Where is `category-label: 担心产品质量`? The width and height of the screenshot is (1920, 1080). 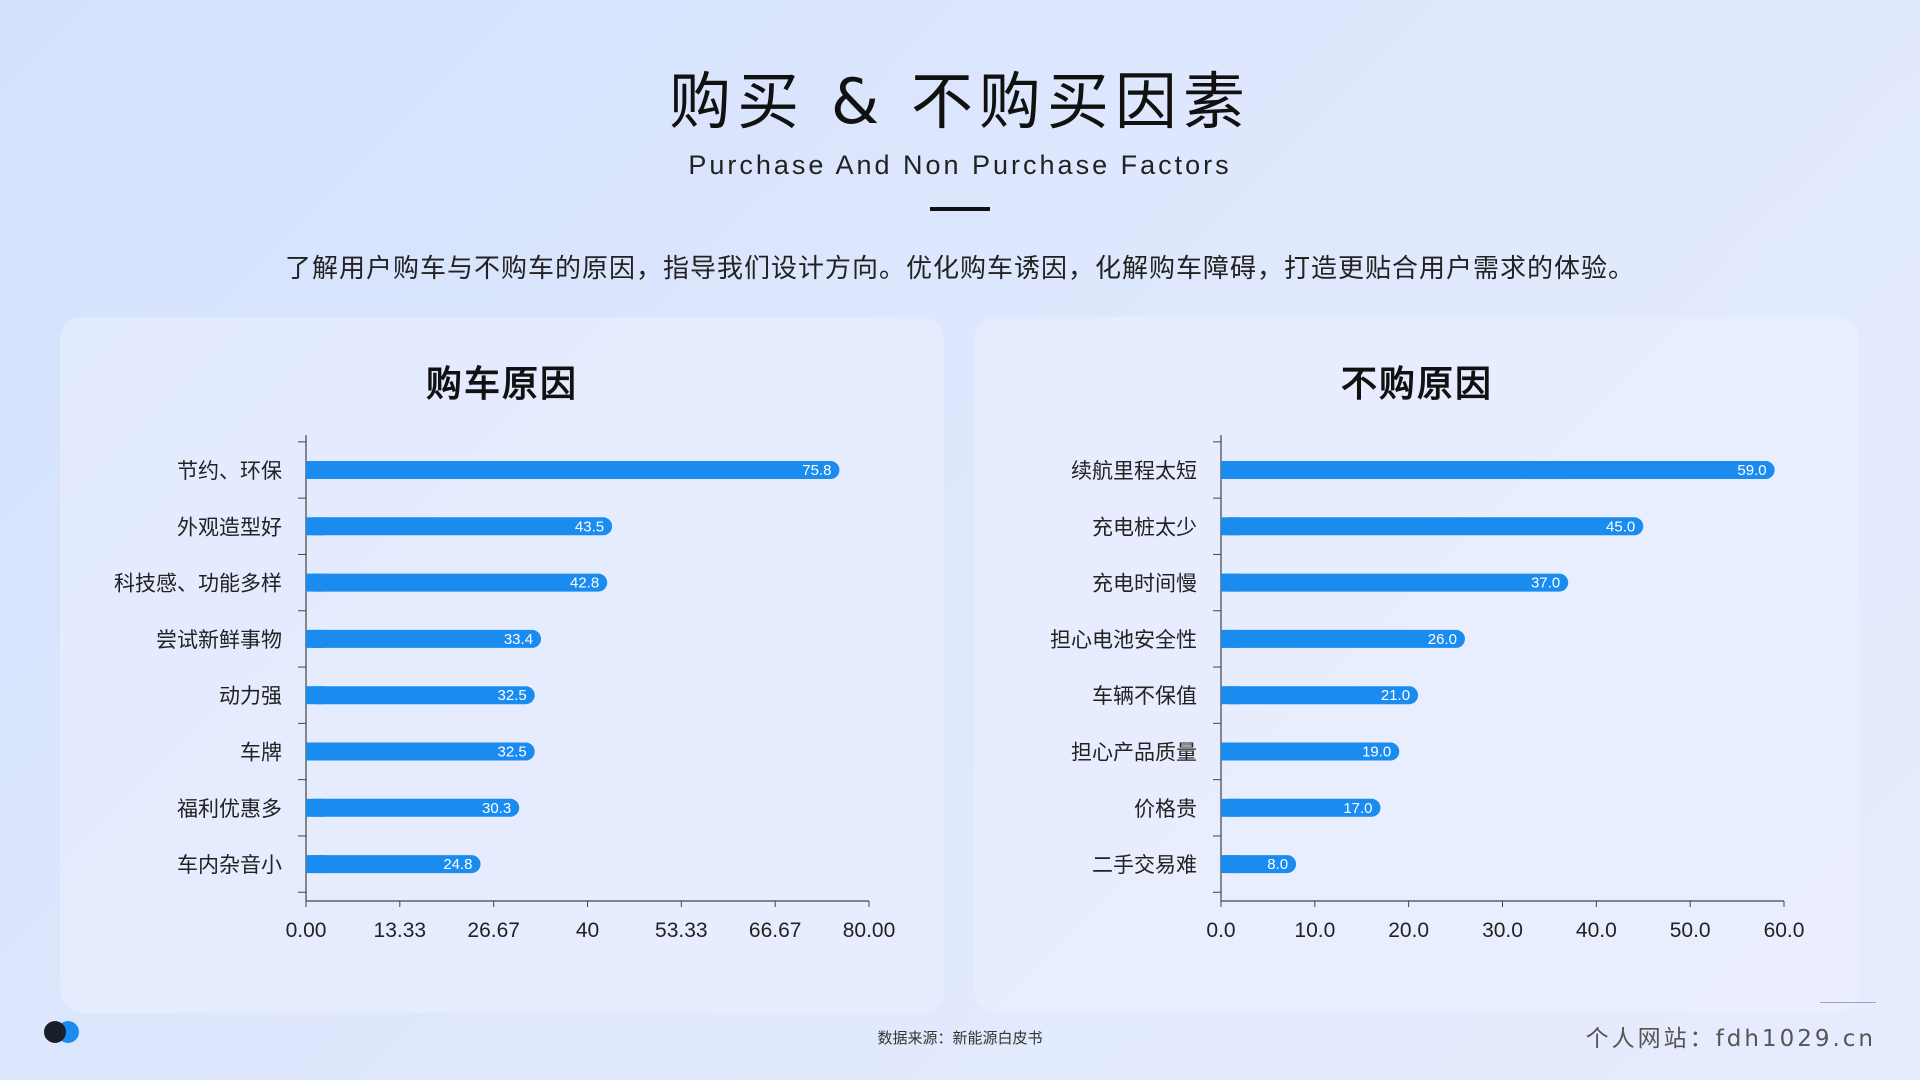 category-label: 担心产品质量 is located at coordinates (1134, 753).